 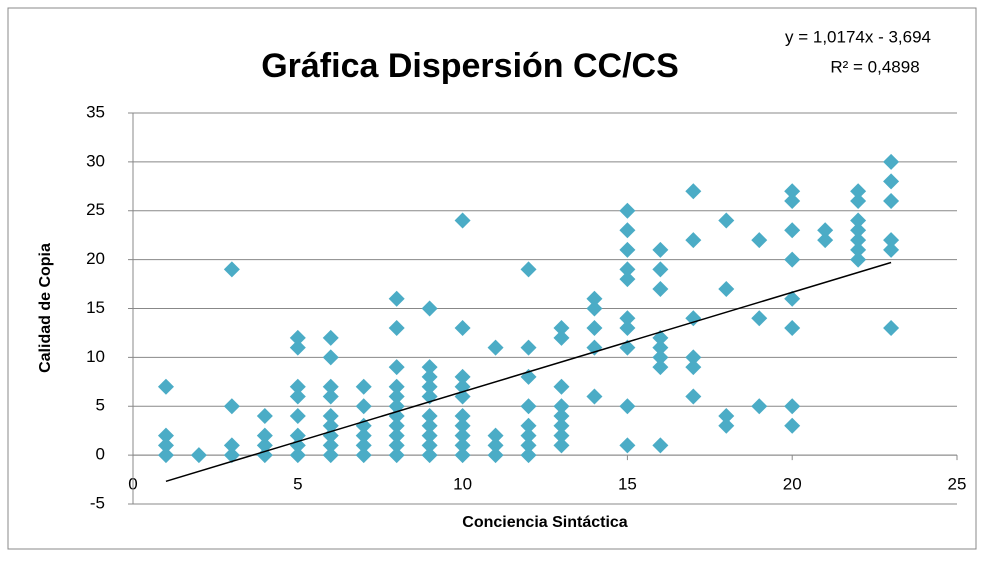 What do you see at coordinates (95, 111) in the screenshot?
I see `y-tick-label: 35` at bounding box center [95, 111].